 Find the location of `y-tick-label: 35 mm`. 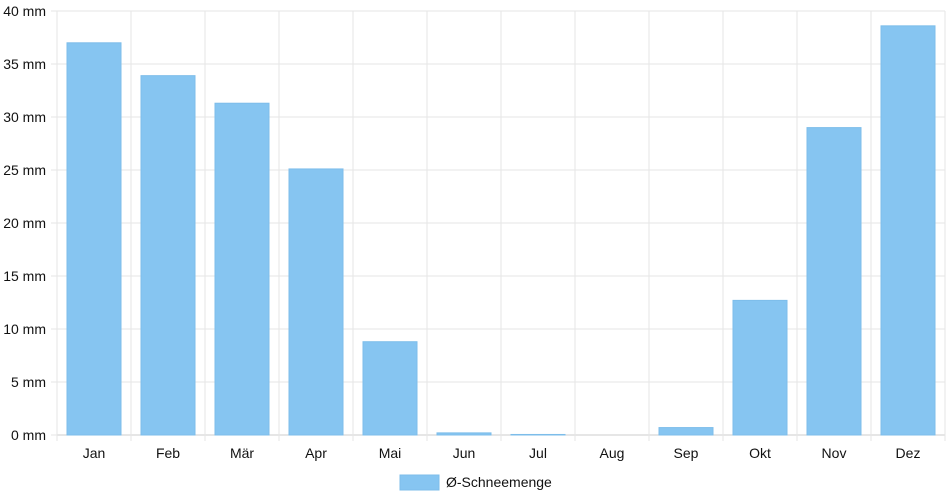

y-tick-label: 35 mm is located at coordinates (24, 64).